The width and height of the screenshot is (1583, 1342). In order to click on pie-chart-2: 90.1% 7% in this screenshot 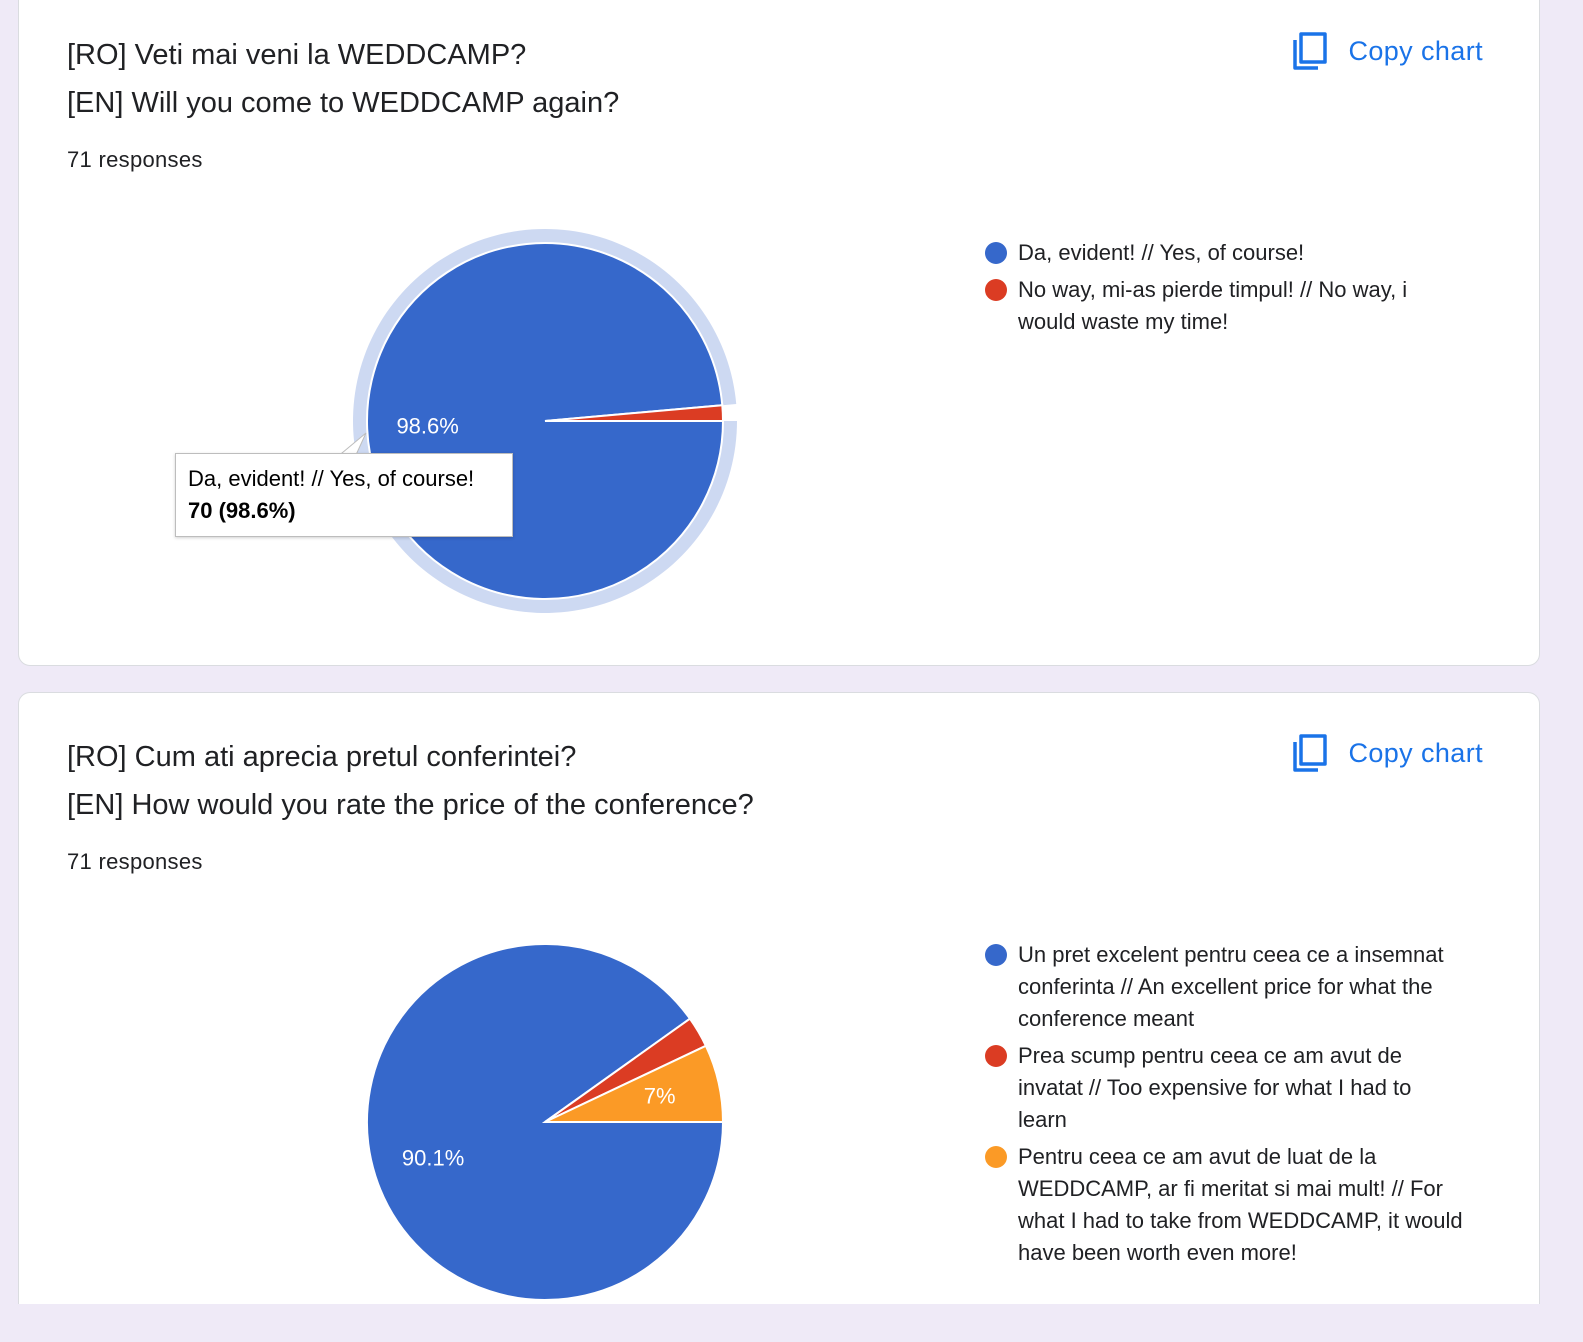, I will do `click(545, 1122)`.